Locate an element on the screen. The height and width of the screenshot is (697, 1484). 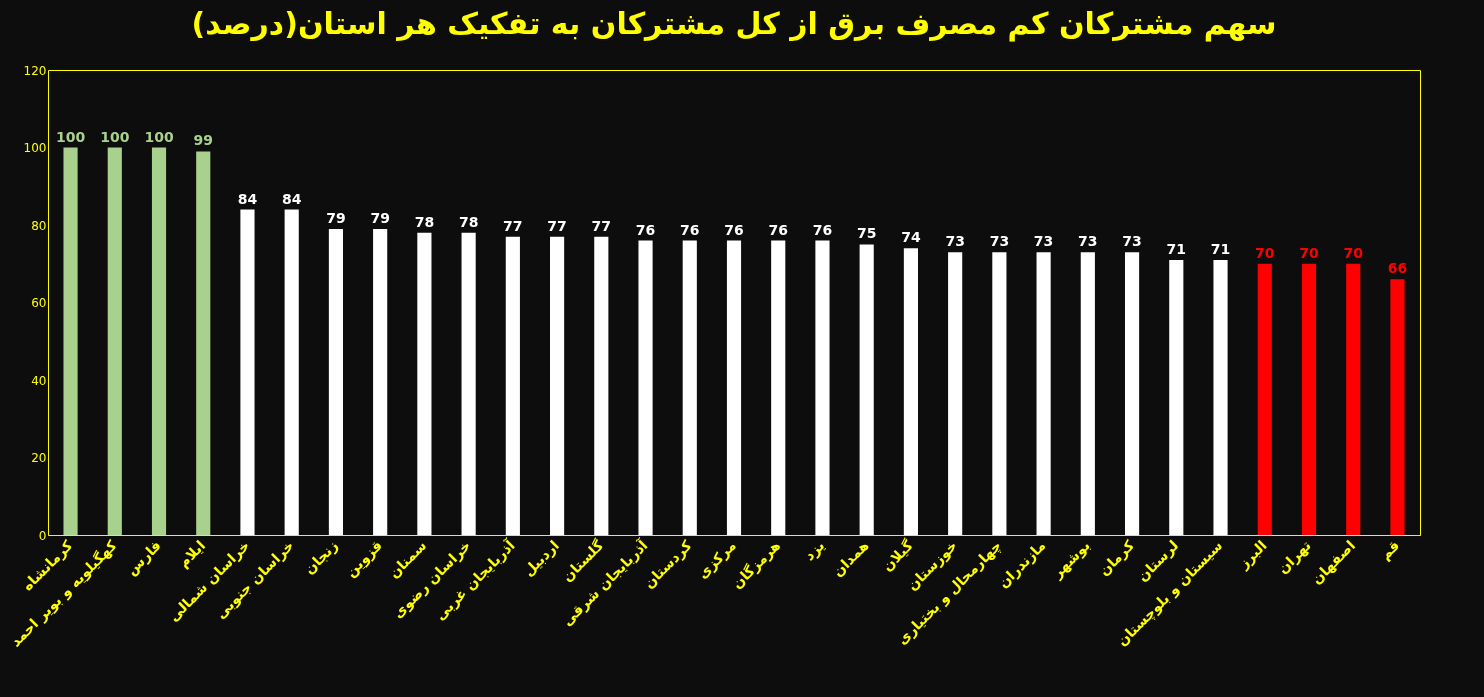
x-tick-label: بوشهر is located at coordinates (1071, 560).